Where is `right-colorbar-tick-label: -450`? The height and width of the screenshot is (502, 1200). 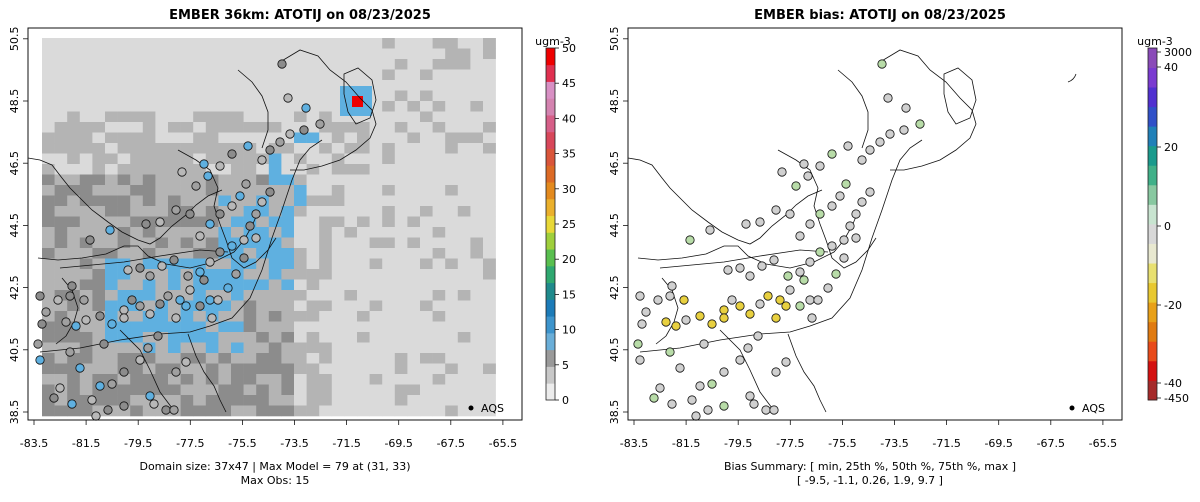 right-colorbar-tick-label: -450 is located at coordinates (1176, 398).